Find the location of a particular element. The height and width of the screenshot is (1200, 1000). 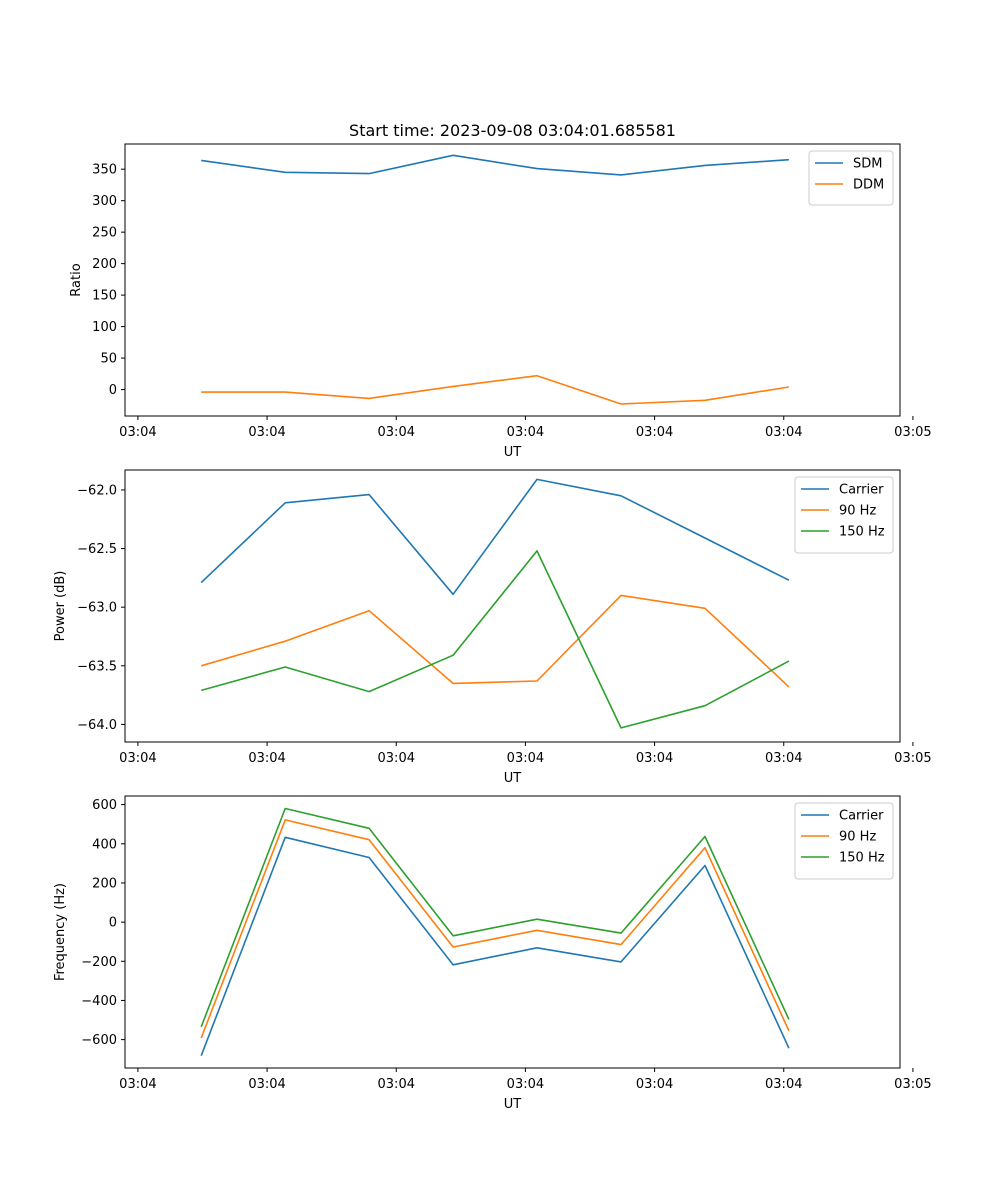

figure-title: Start time: 2023-09-08 03:04:01.685581 is located at coordinates (512, 130).